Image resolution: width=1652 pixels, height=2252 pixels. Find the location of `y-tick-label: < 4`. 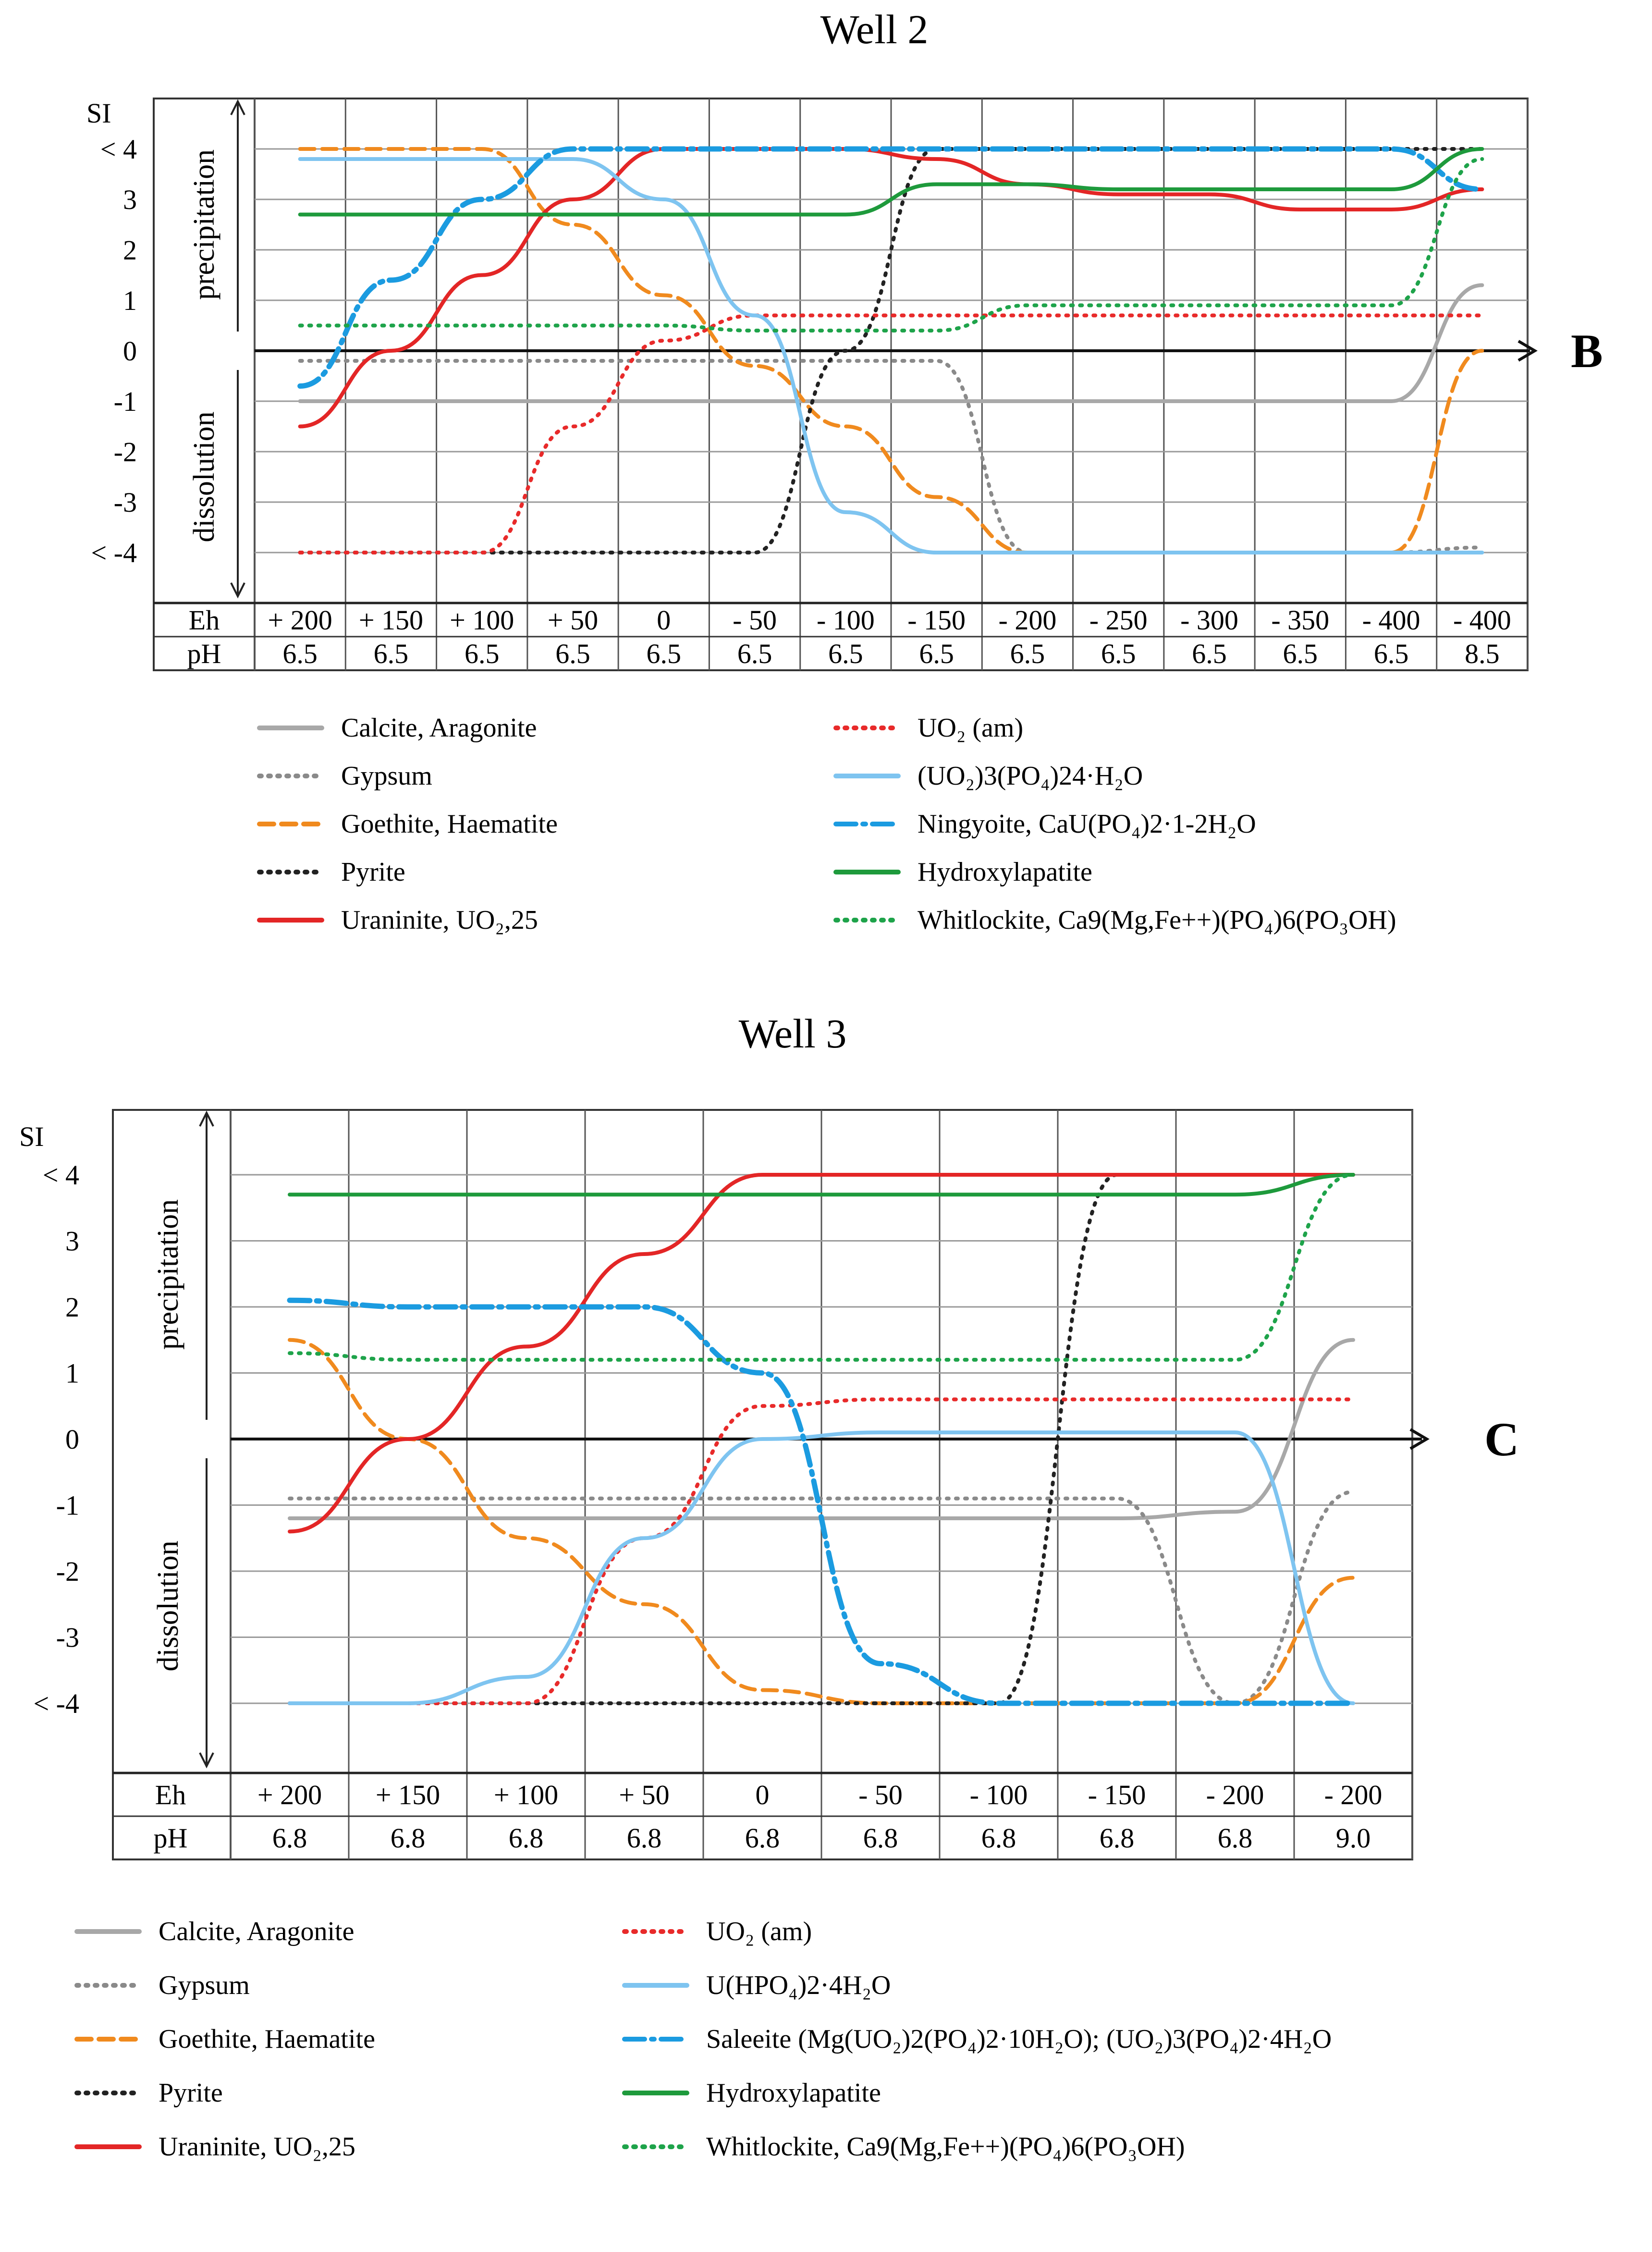

y-tick-label: < 4 is located at coordinates (61, 1175).